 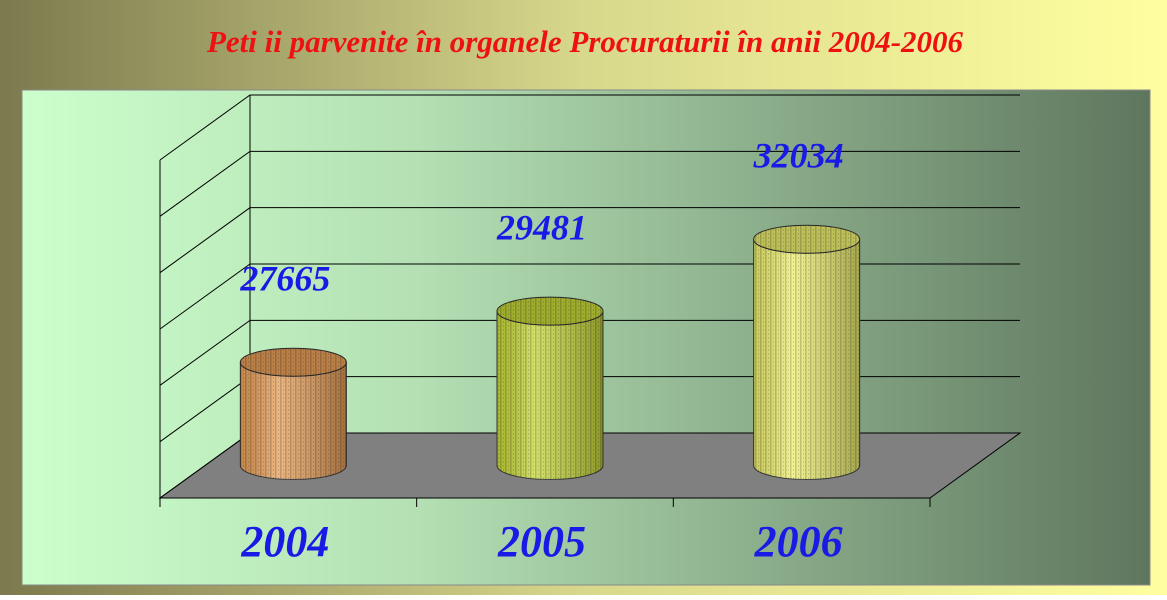 What do you see at coordinates (284, 279) in the screenshot?
I see `data-label: 27665` at bounding box center [284, 279].